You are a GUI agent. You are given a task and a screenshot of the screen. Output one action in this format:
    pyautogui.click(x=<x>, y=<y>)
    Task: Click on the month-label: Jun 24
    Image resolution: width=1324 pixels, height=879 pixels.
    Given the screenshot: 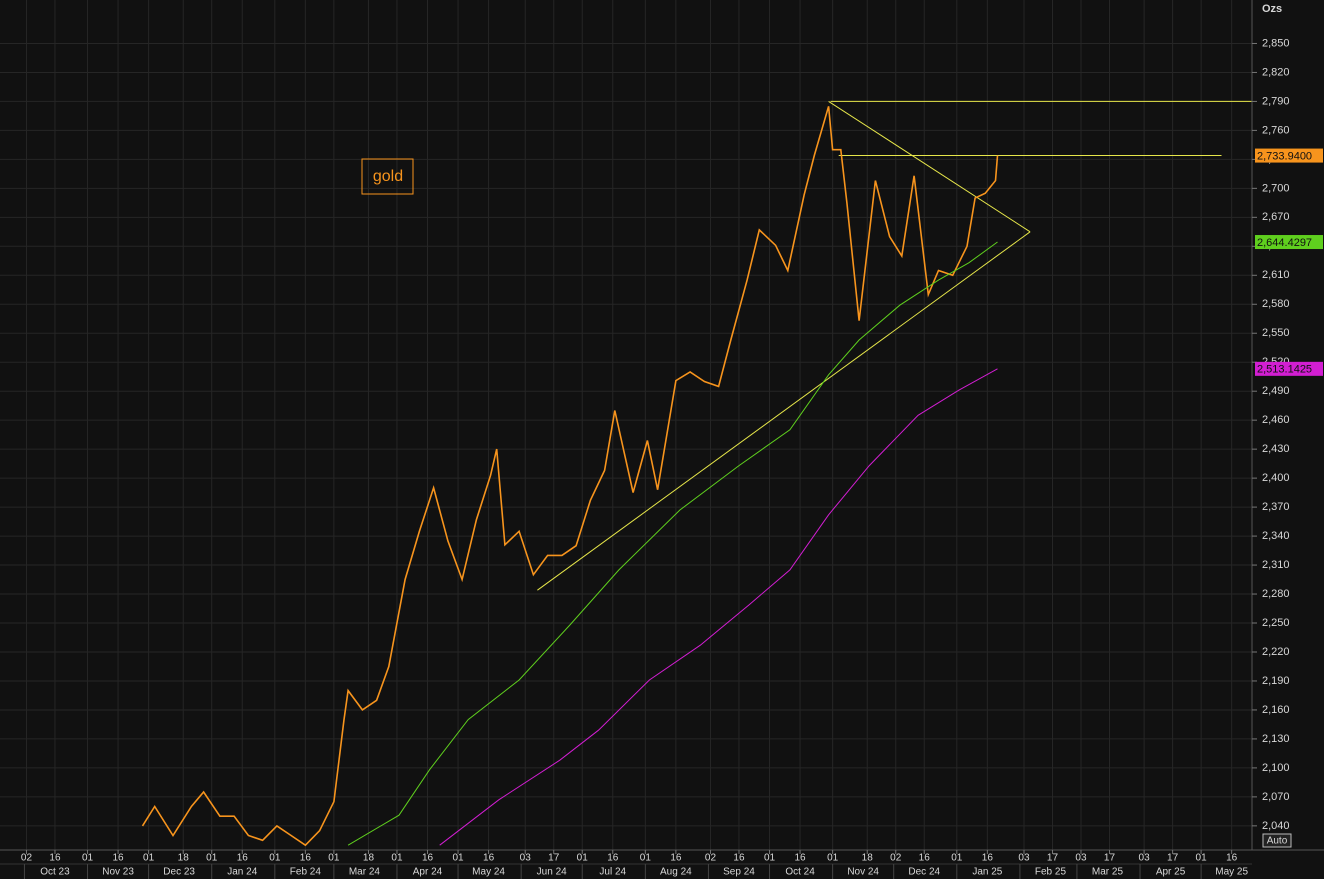 What is the action you would take?
    pyautogui.click(x=552, y=872)
    